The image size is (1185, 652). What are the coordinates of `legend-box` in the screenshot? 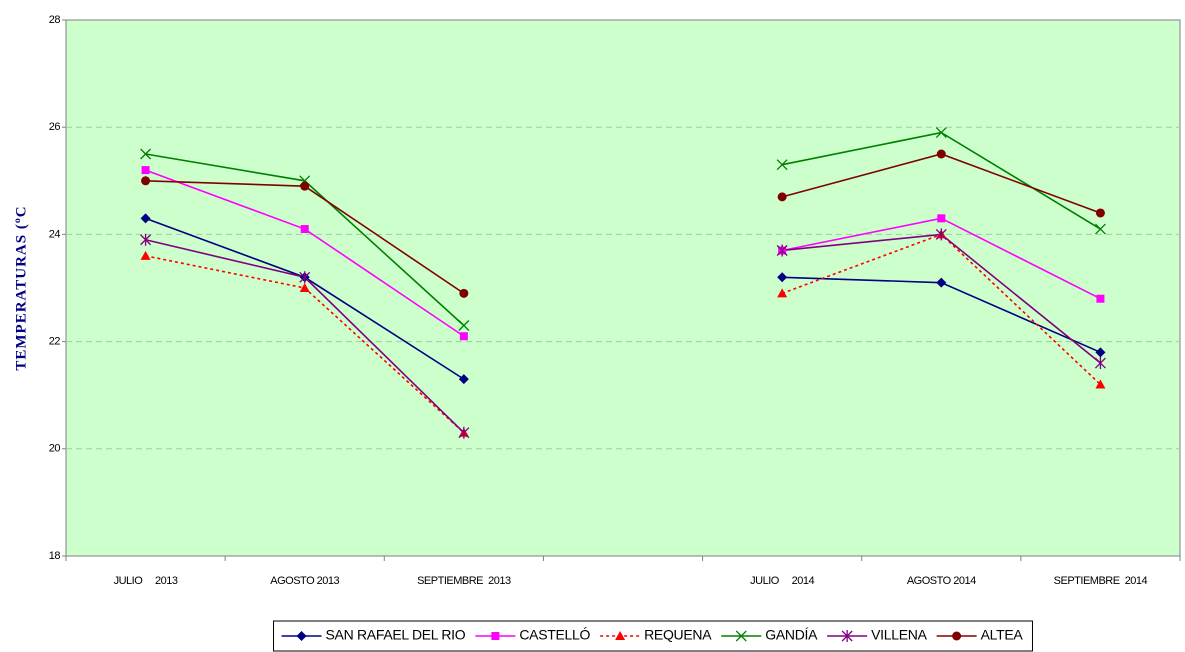 It's located at (653, 636).